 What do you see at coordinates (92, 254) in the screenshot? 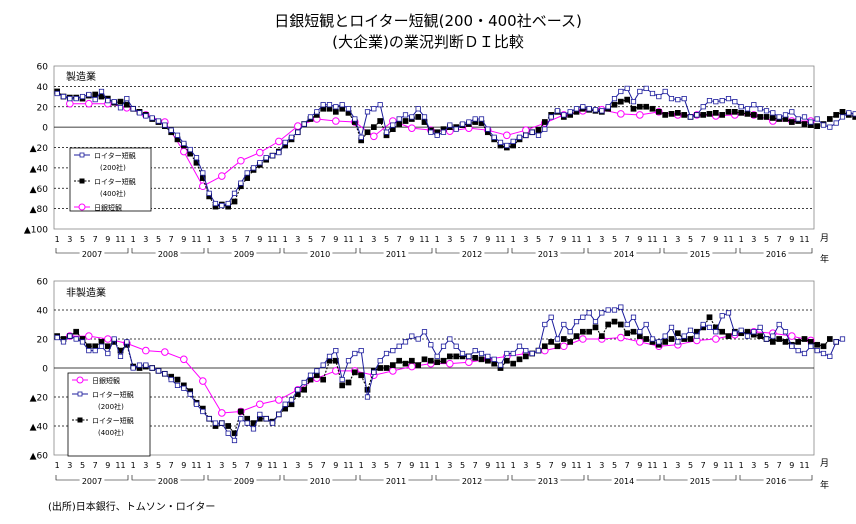
I see `year-label: 2007` at bounding box center [92, 254].